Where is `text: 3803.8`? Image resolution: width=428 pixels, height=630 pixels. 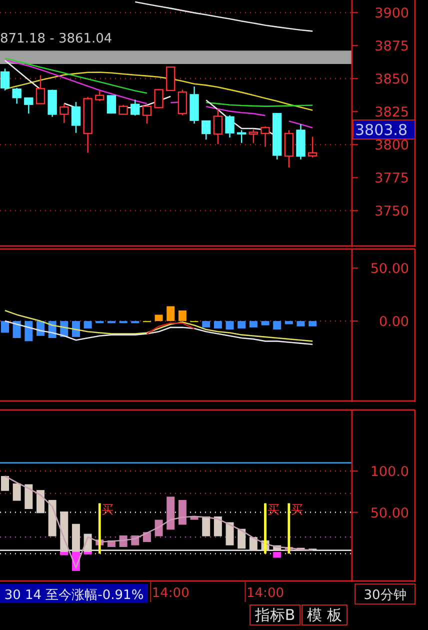
text: 3803.8 is located at coordinates (381, 130).